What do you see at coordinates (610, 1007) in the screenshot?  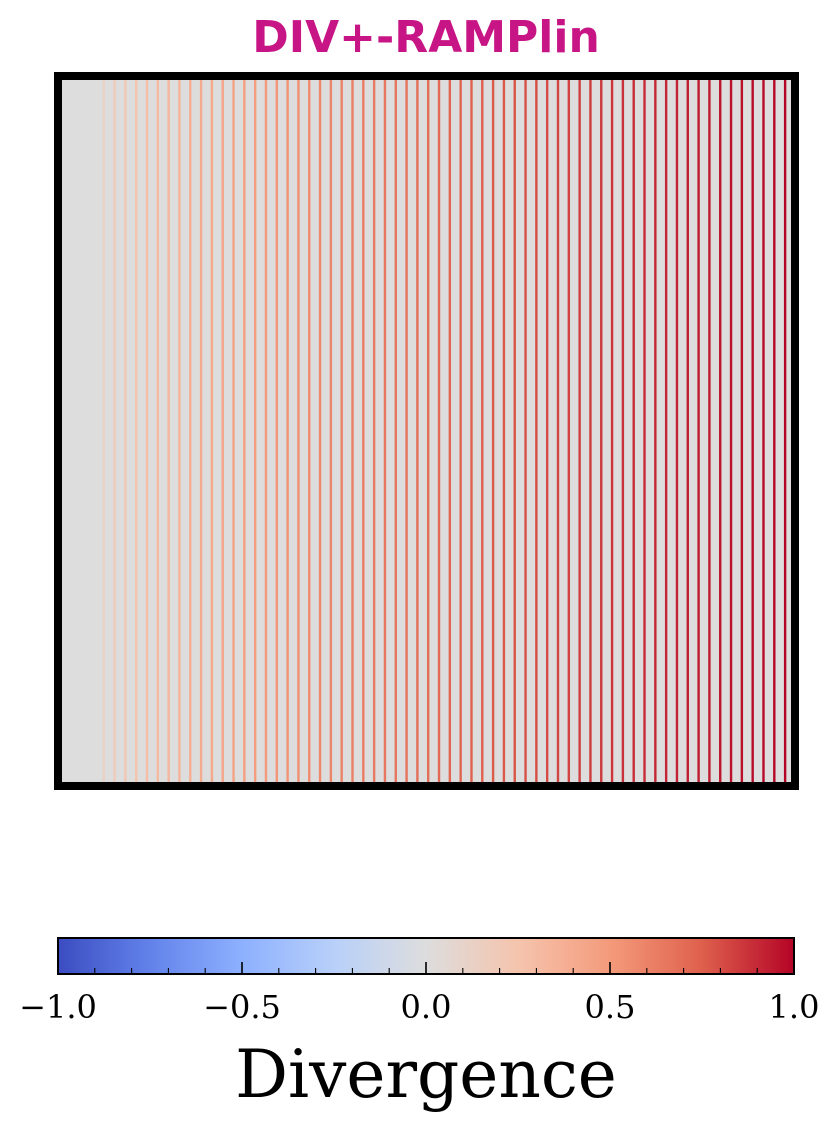 I see `colorbar-tick-label: 0.5` at bounding box center [610, 1007].